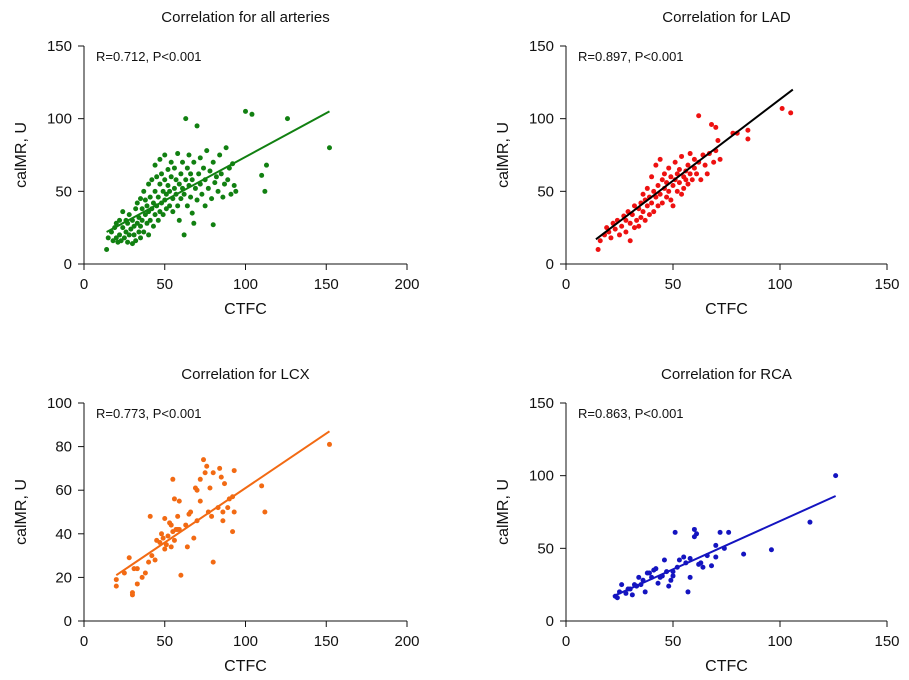  I want to click on chart-title: Correlation for LAD, so click(726, 17).